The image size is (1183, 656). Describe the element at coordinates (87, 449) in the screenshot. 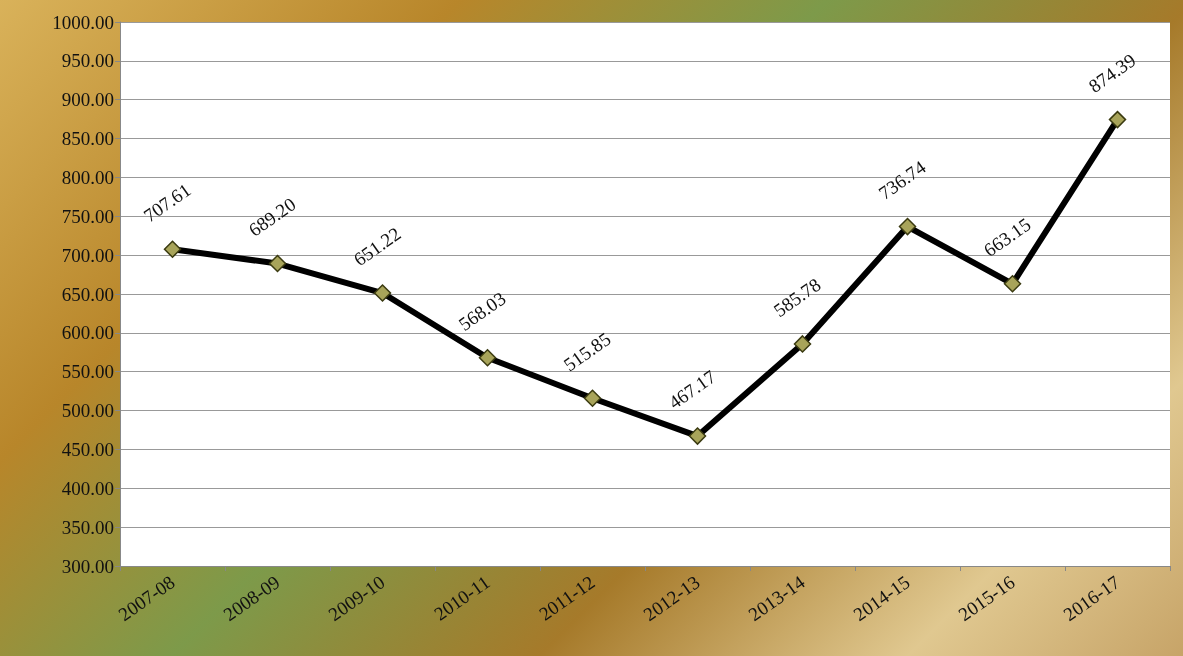

I see `y-tick-label: 450.00` at that location.